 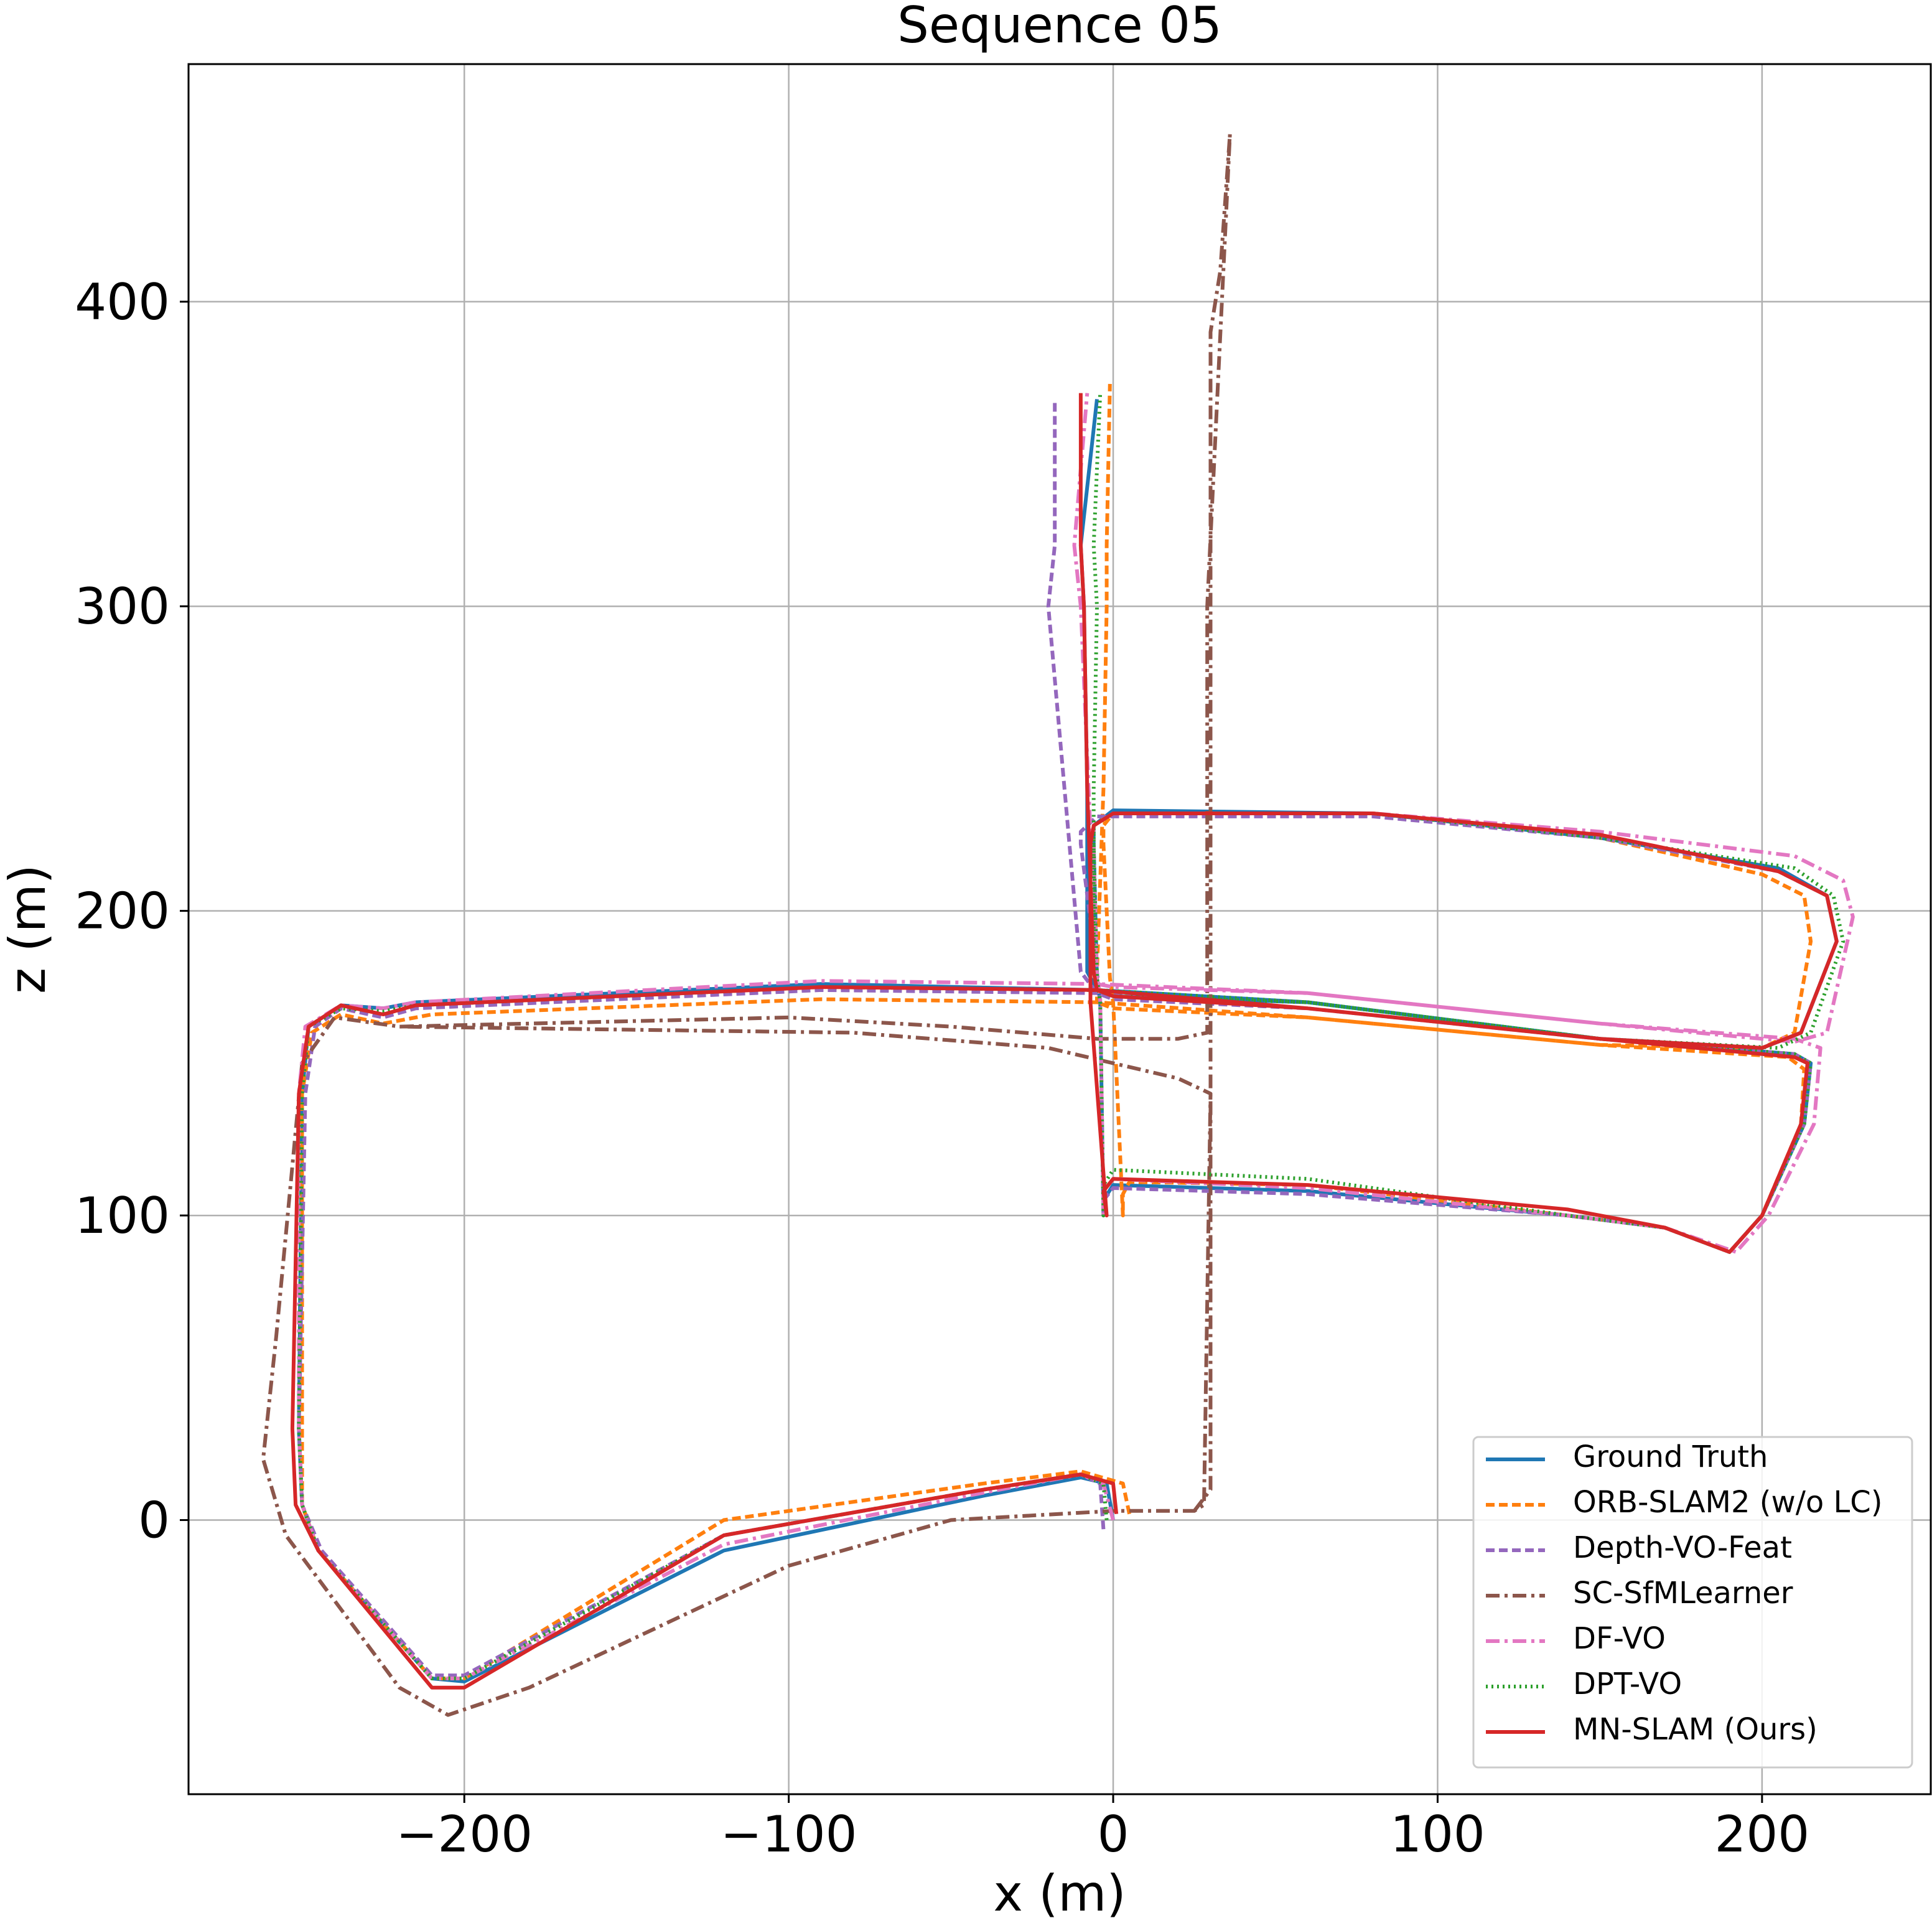 What do you see at coordinates (1059, 27) in the screenshot?
I see `chart-title: Sequence 05` at bounding box center [1059, 27].